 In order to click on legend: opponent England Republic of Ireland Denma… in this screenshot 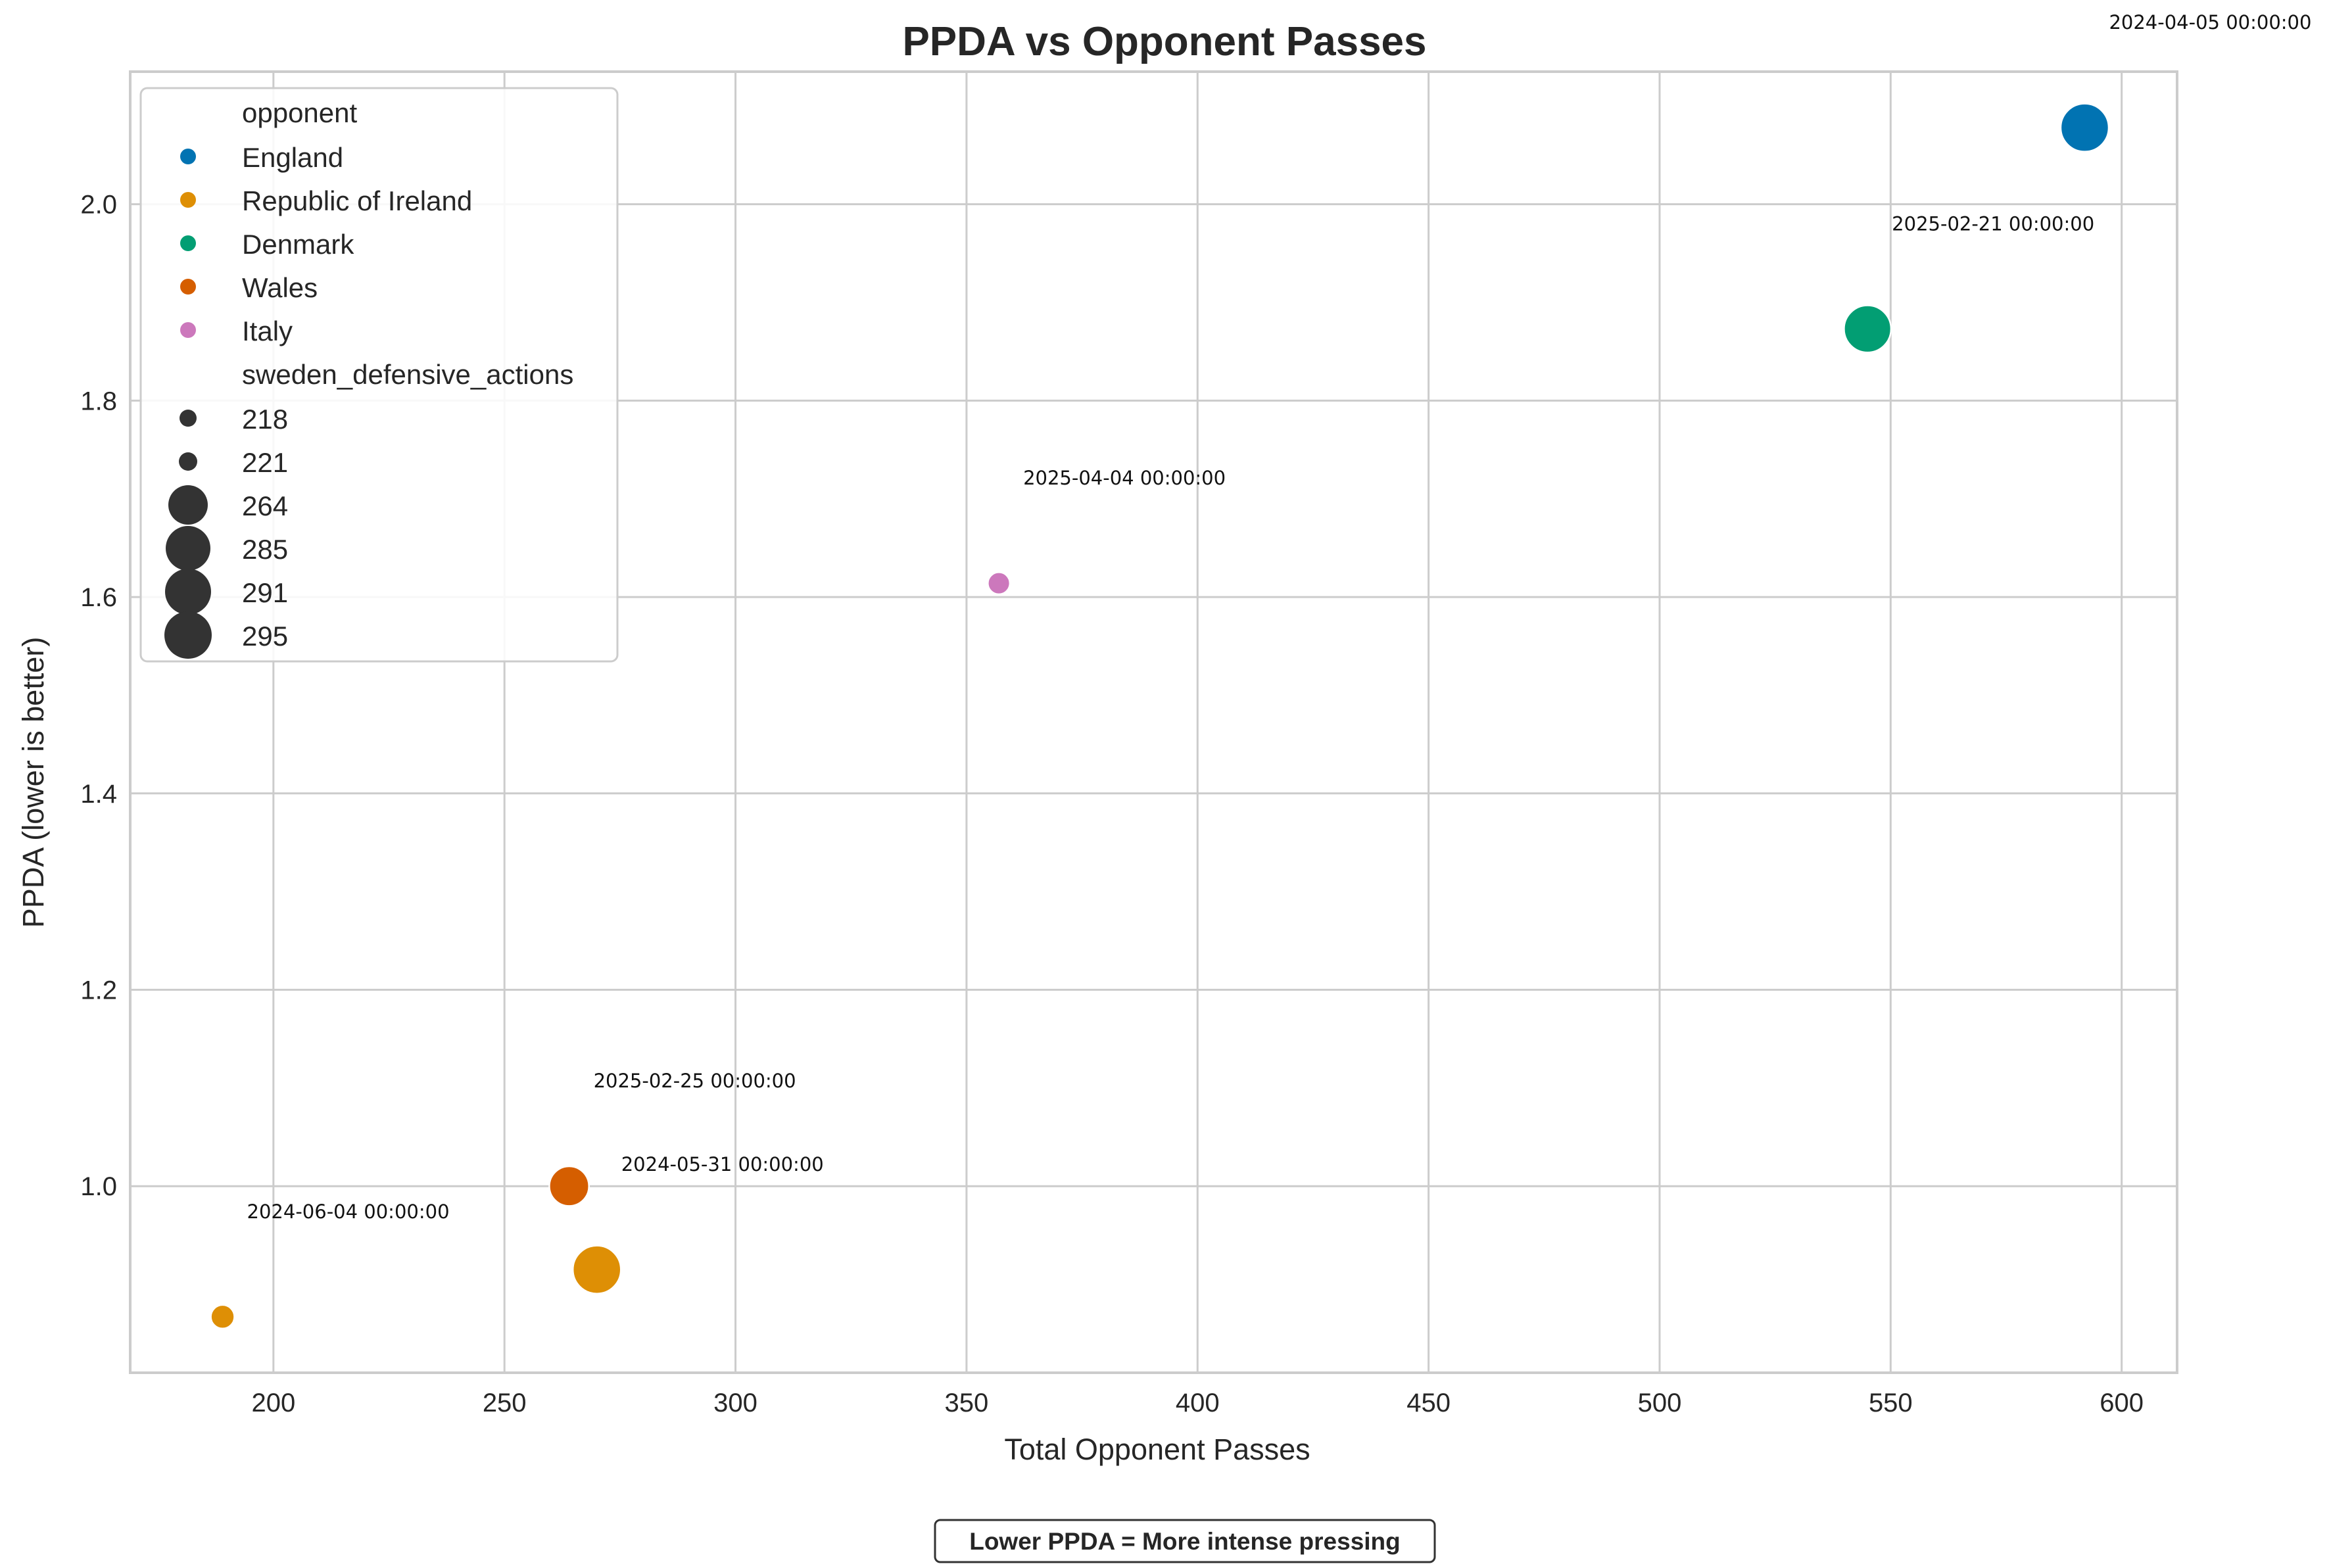, I will do `click(379, 375)`.